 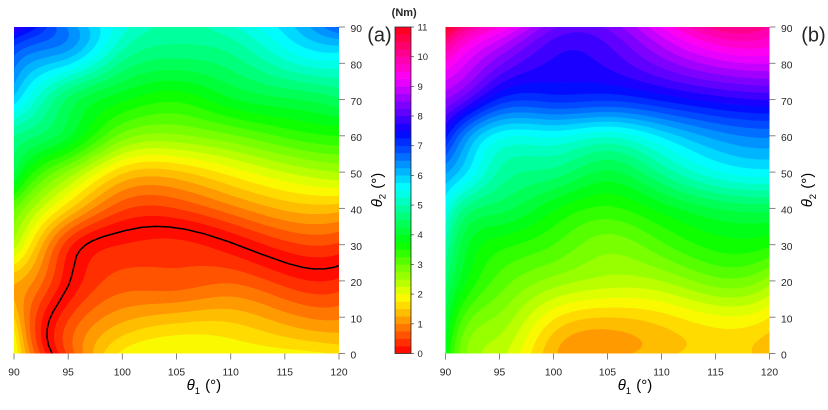 What do you see at coordinates (420, 206) in the screenshot?
I see `svg-text: 5` at bounding box center [420, 206].